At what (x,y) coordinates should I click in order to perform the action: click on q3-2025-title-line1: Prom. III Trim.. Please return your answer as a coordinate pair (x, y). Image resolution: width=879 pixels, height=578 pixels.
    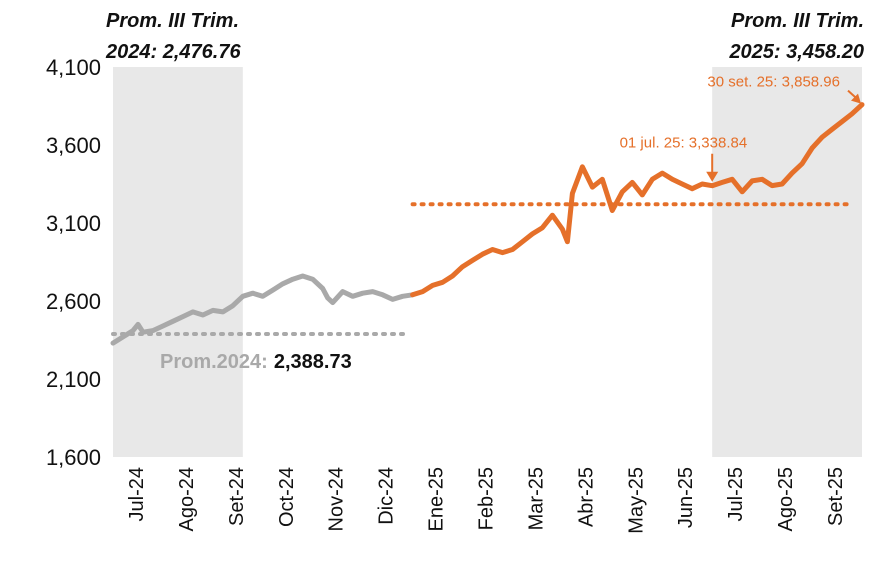
    Looking at the image, I should click on (797, 21).